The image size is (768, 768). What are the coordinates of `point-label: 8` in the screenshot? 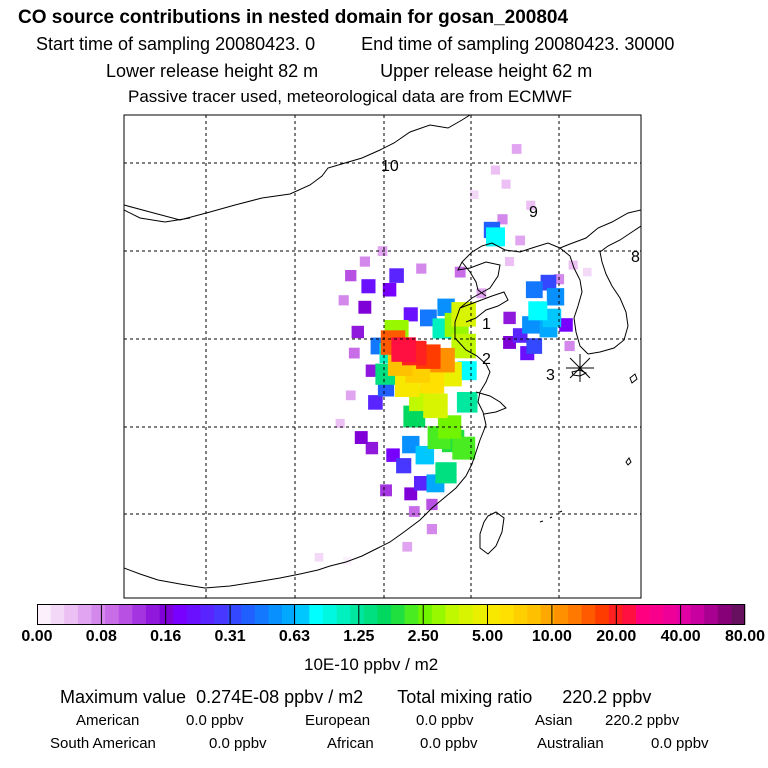 It's located at (635, 257).